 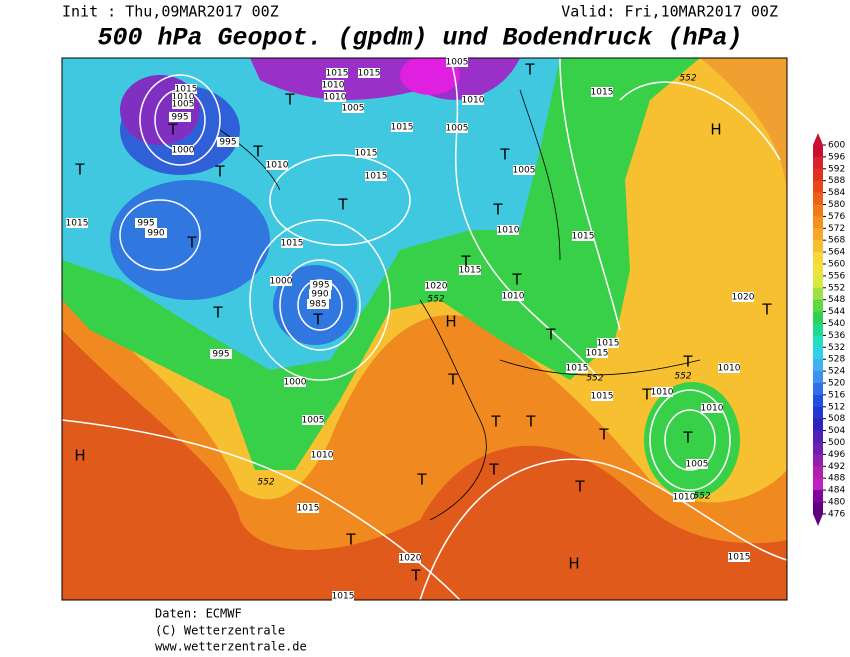 I want to click on colorbar-label: 524, so click(x=836, y=372).